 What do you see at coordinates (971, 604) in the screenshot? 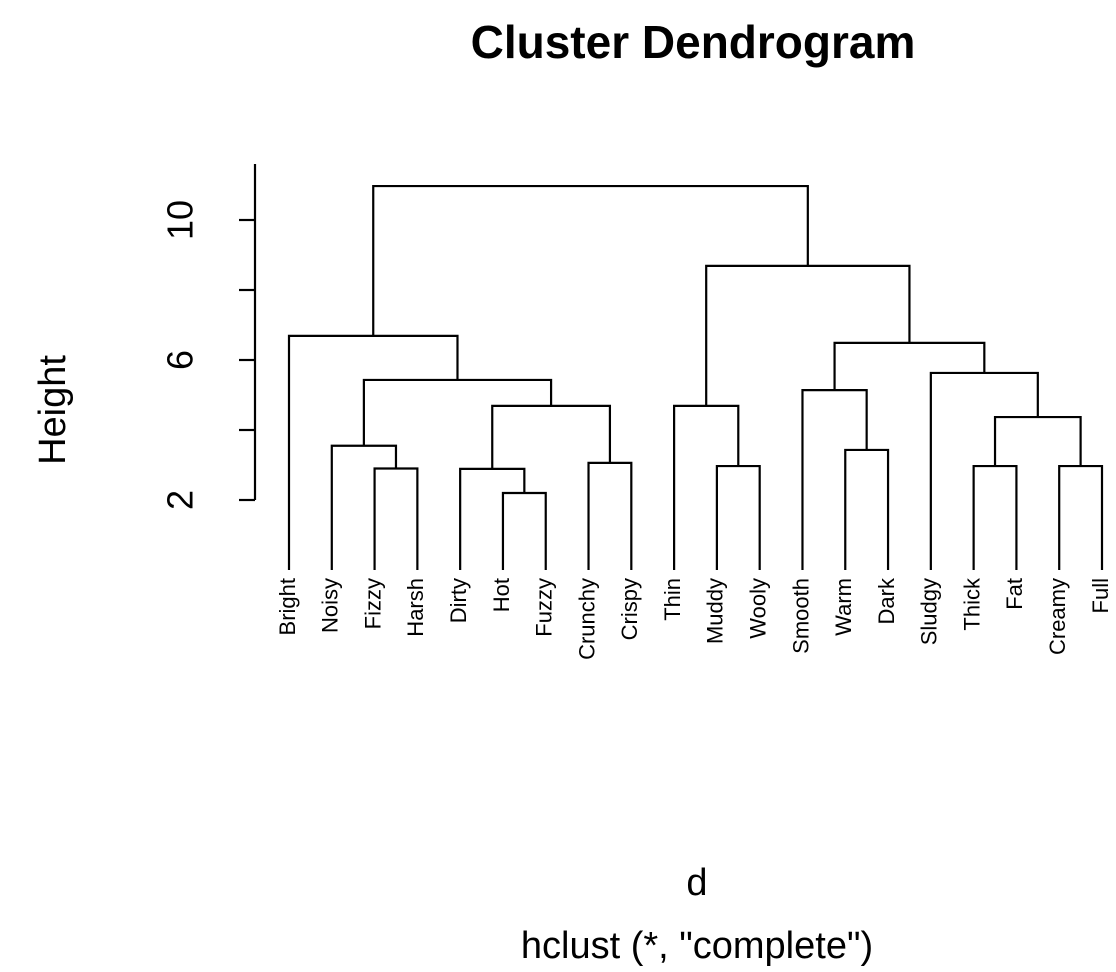
I see `leaf-label: Thick` at bounding box center [971, 604].